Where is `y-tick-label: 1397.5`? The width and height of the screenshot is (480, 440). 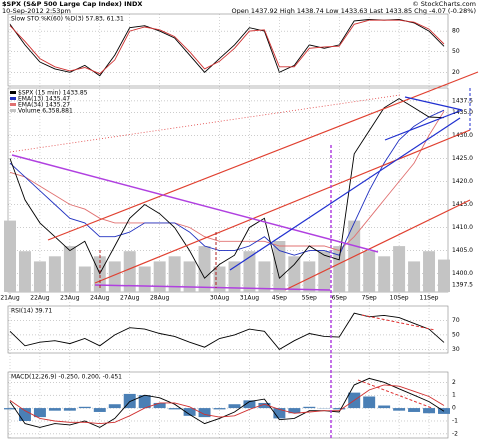 y-tick-label: 1397.5 is located at coordinates (462, 285).